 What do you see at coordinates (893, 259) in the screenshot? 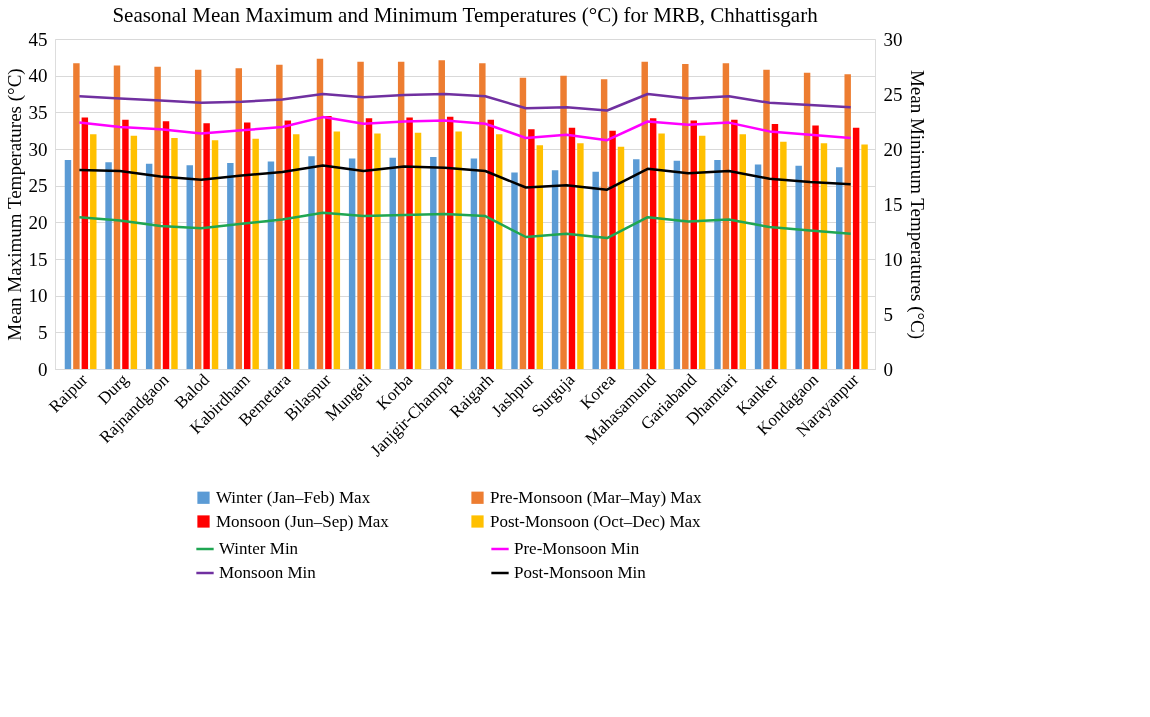
I see `y2-tick-label: 10` at bounding box center [893, 259].